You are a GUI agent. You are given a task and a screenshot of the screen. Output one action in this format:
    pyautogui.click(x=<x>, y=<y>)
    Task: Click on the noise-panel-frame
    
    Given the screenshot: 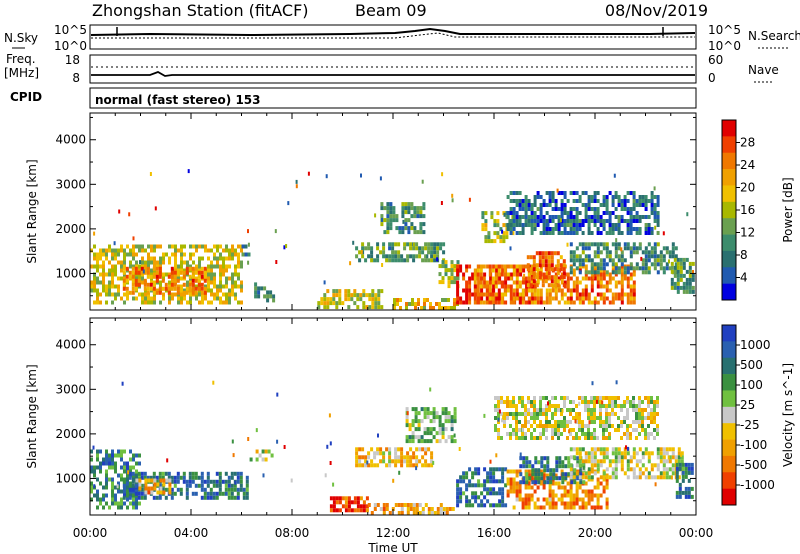 What is the action you would take?
    pyautogui.click(x=393, y=37)
    